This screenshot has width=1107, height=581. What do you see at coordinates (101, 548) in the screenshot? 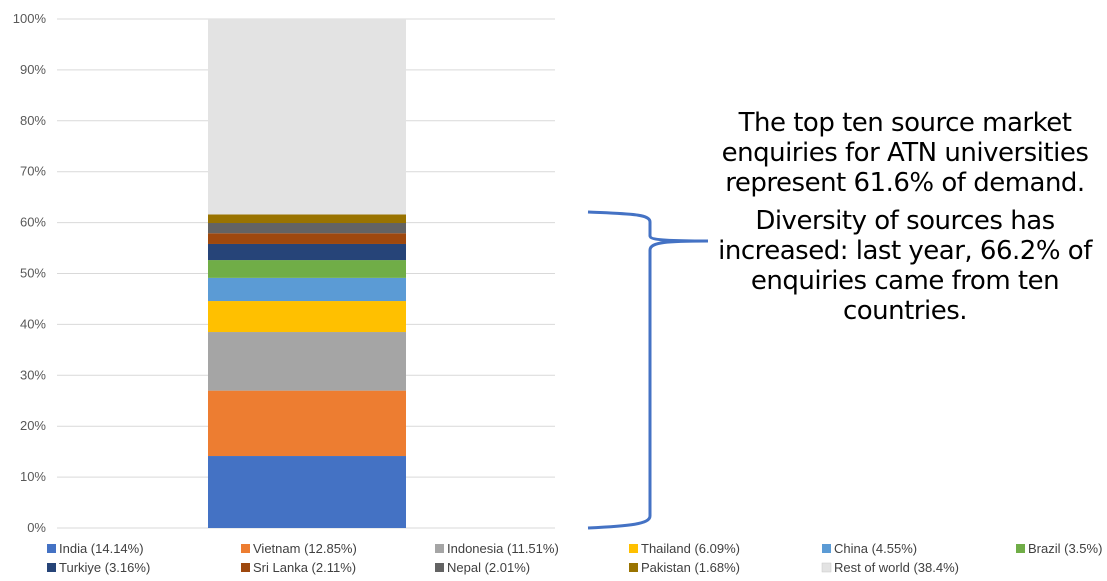
I see `legend-label: India (14.14%)` at bounding box center [101, 548].